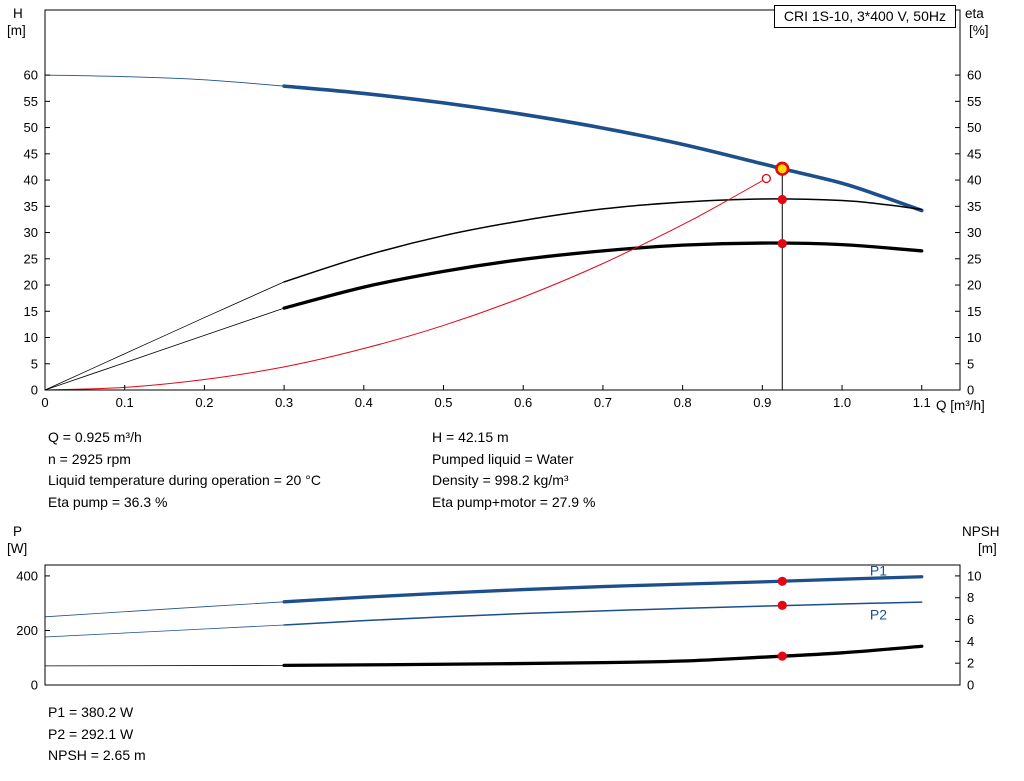 This screenshot has width=1024, height=781. What do you see at coordinates (782, 243) in the screenshot?
I see `eta-pump-motor-point-marker` at bounding box center [782, 243].